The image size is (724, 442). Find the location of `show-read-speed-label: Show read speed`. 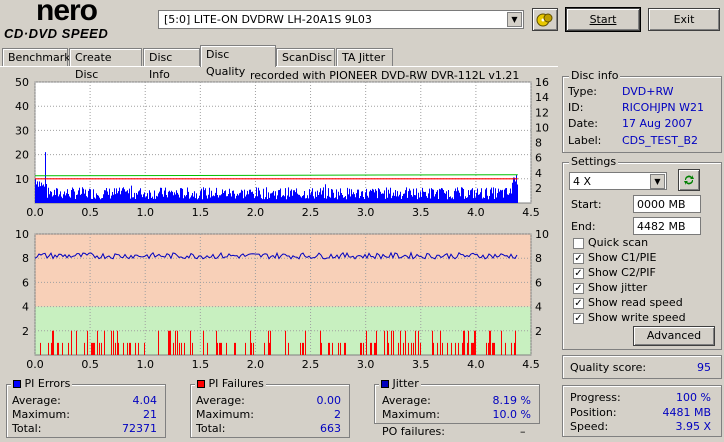

show-read-speed-label: Show read speed is located at coordinates (635, 302).